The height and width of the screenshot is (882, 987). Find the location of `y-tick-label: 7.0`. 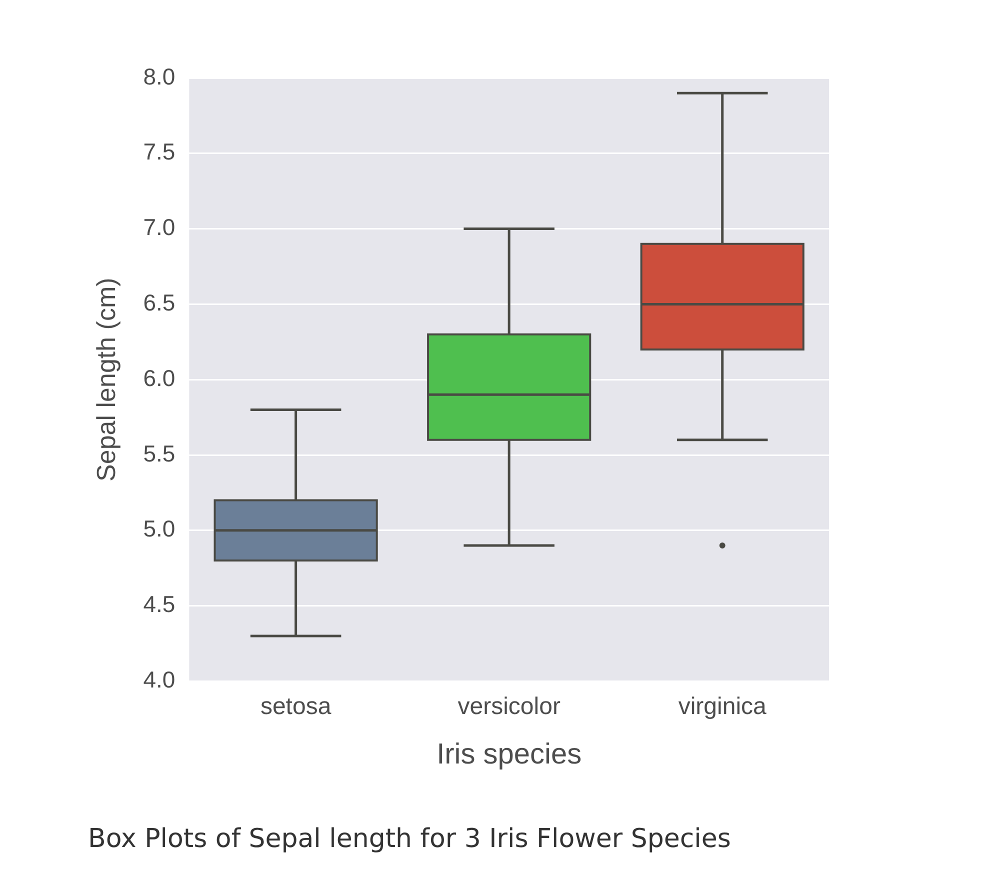

y-tick-label: 7.0 is located at coordinates (159, 227).